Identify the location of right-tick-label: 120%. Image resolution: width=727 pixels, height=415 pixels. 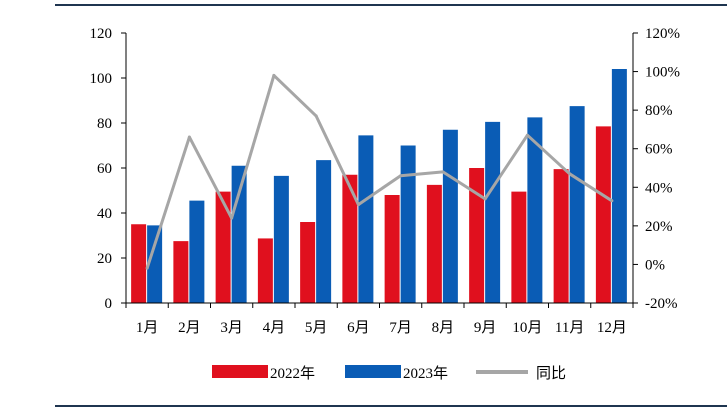
(662, 34).